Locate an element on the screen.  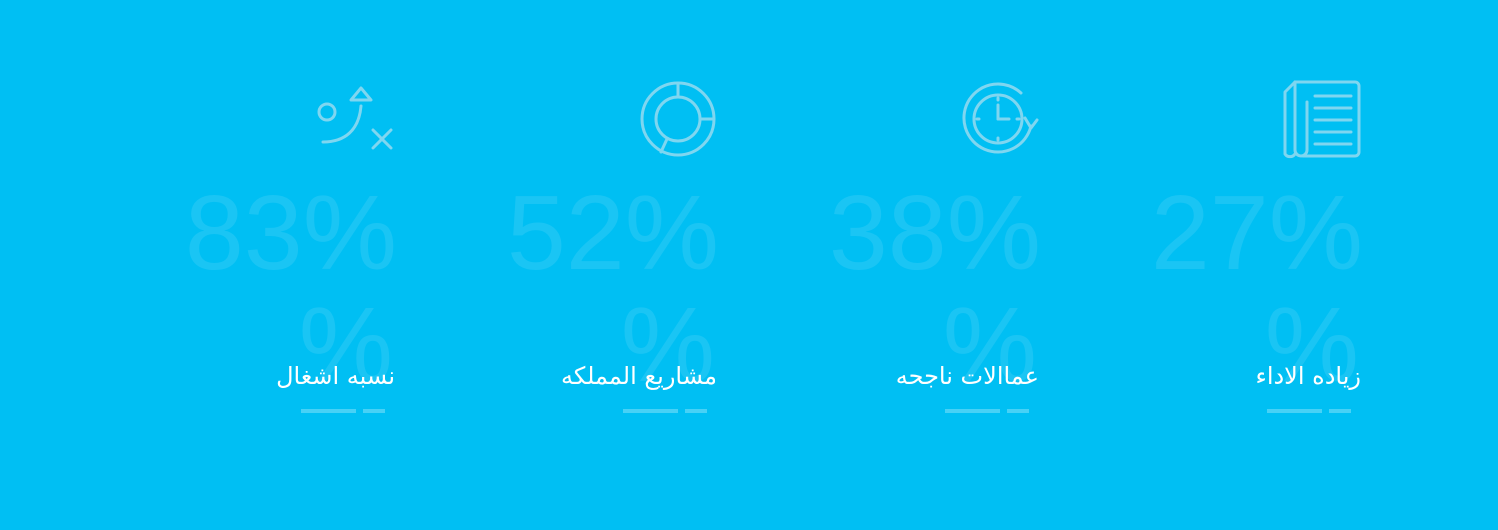
stat-label: زياده الاداء is located at coordinates (1308, 376).